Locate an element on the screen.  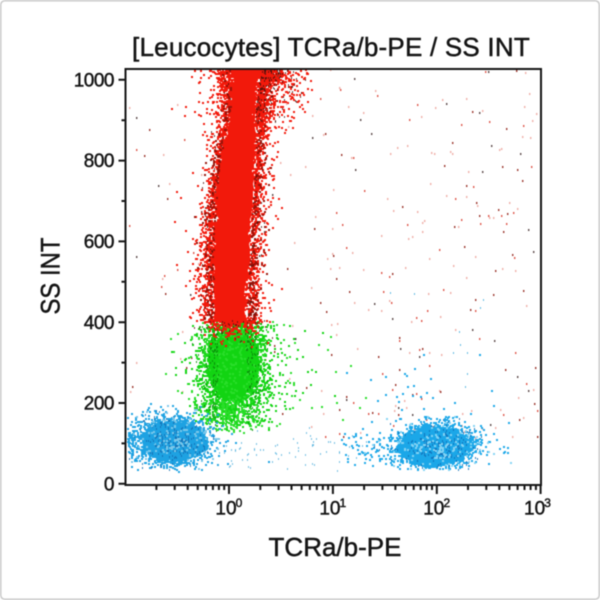
svg-text: 200 is located at coordinates (99, 404).